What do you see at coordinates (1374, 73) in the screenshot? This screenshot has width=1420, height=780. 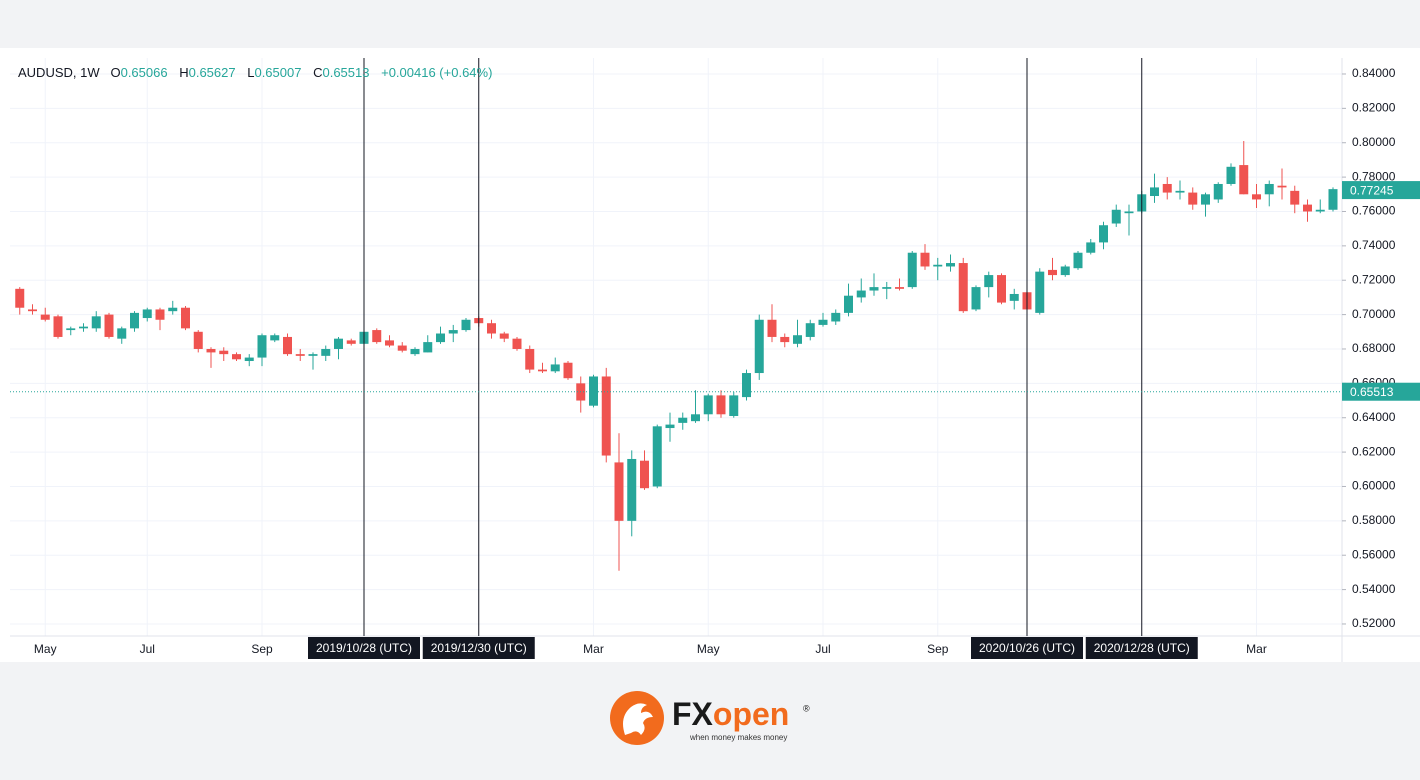 I see `y-tick-label: 0.84000` at bounding box center [1374, 73].